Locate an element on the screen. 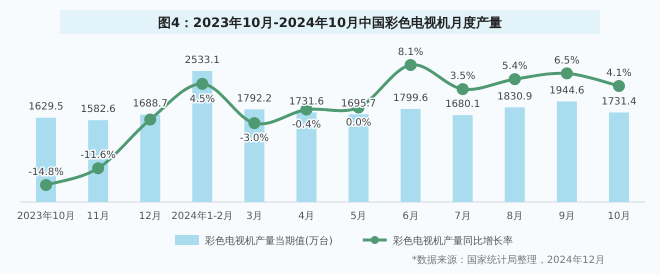 This screenshot has height=274, width=660. chart-title: 图4：2023年10月-2024年10月中国彩色电视机月度产量 is located at coordinates (330, 23).